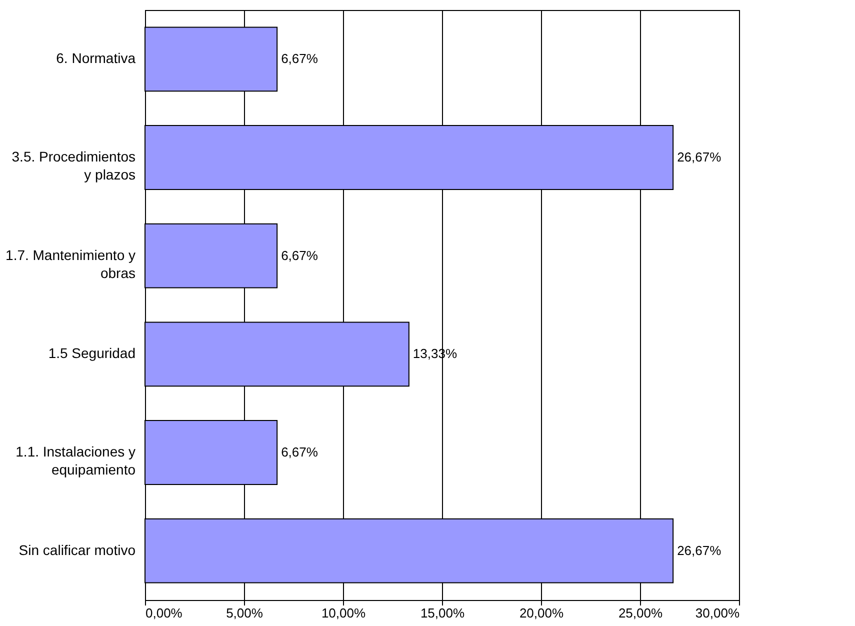 The image size is (855, 626). Describe the element at coordinates (71, 263) in the screenshot. I see `y-tick-label: 1.7. Mantenimiento y obras` at that location.